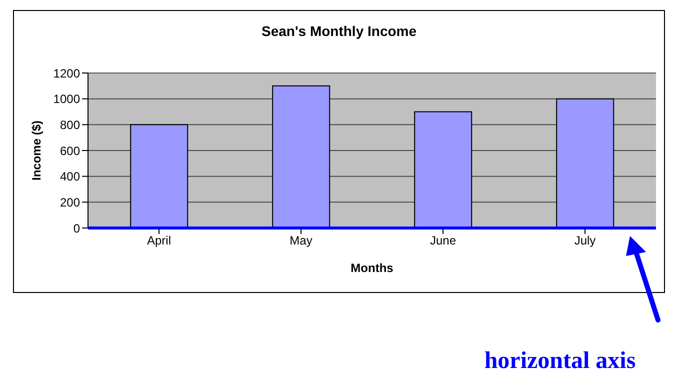 The image size is (678, 389). Describe the element at coordinates (159, 241) in the screenshot. I see `x-tick-label: April` at that location.